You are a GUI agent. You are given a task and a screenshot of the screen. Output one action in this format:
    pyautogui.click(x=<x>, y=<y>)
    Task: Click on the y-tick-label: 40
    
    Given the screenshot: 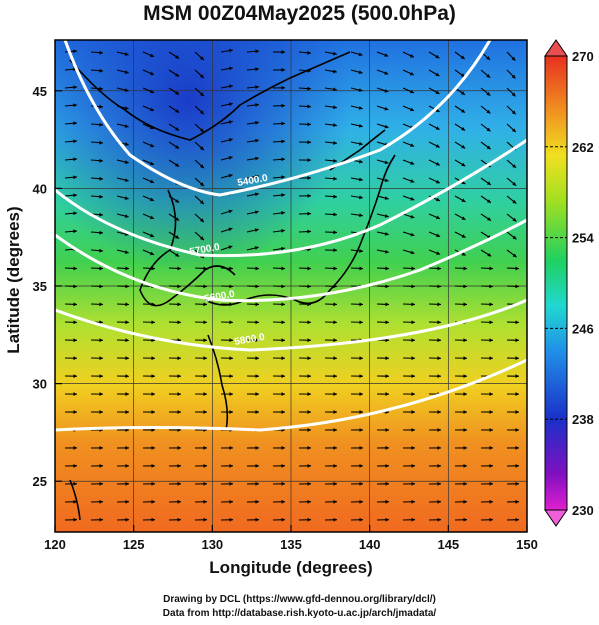 What is the action you would take?
    pyautogui.click(x=40, y=188)
    